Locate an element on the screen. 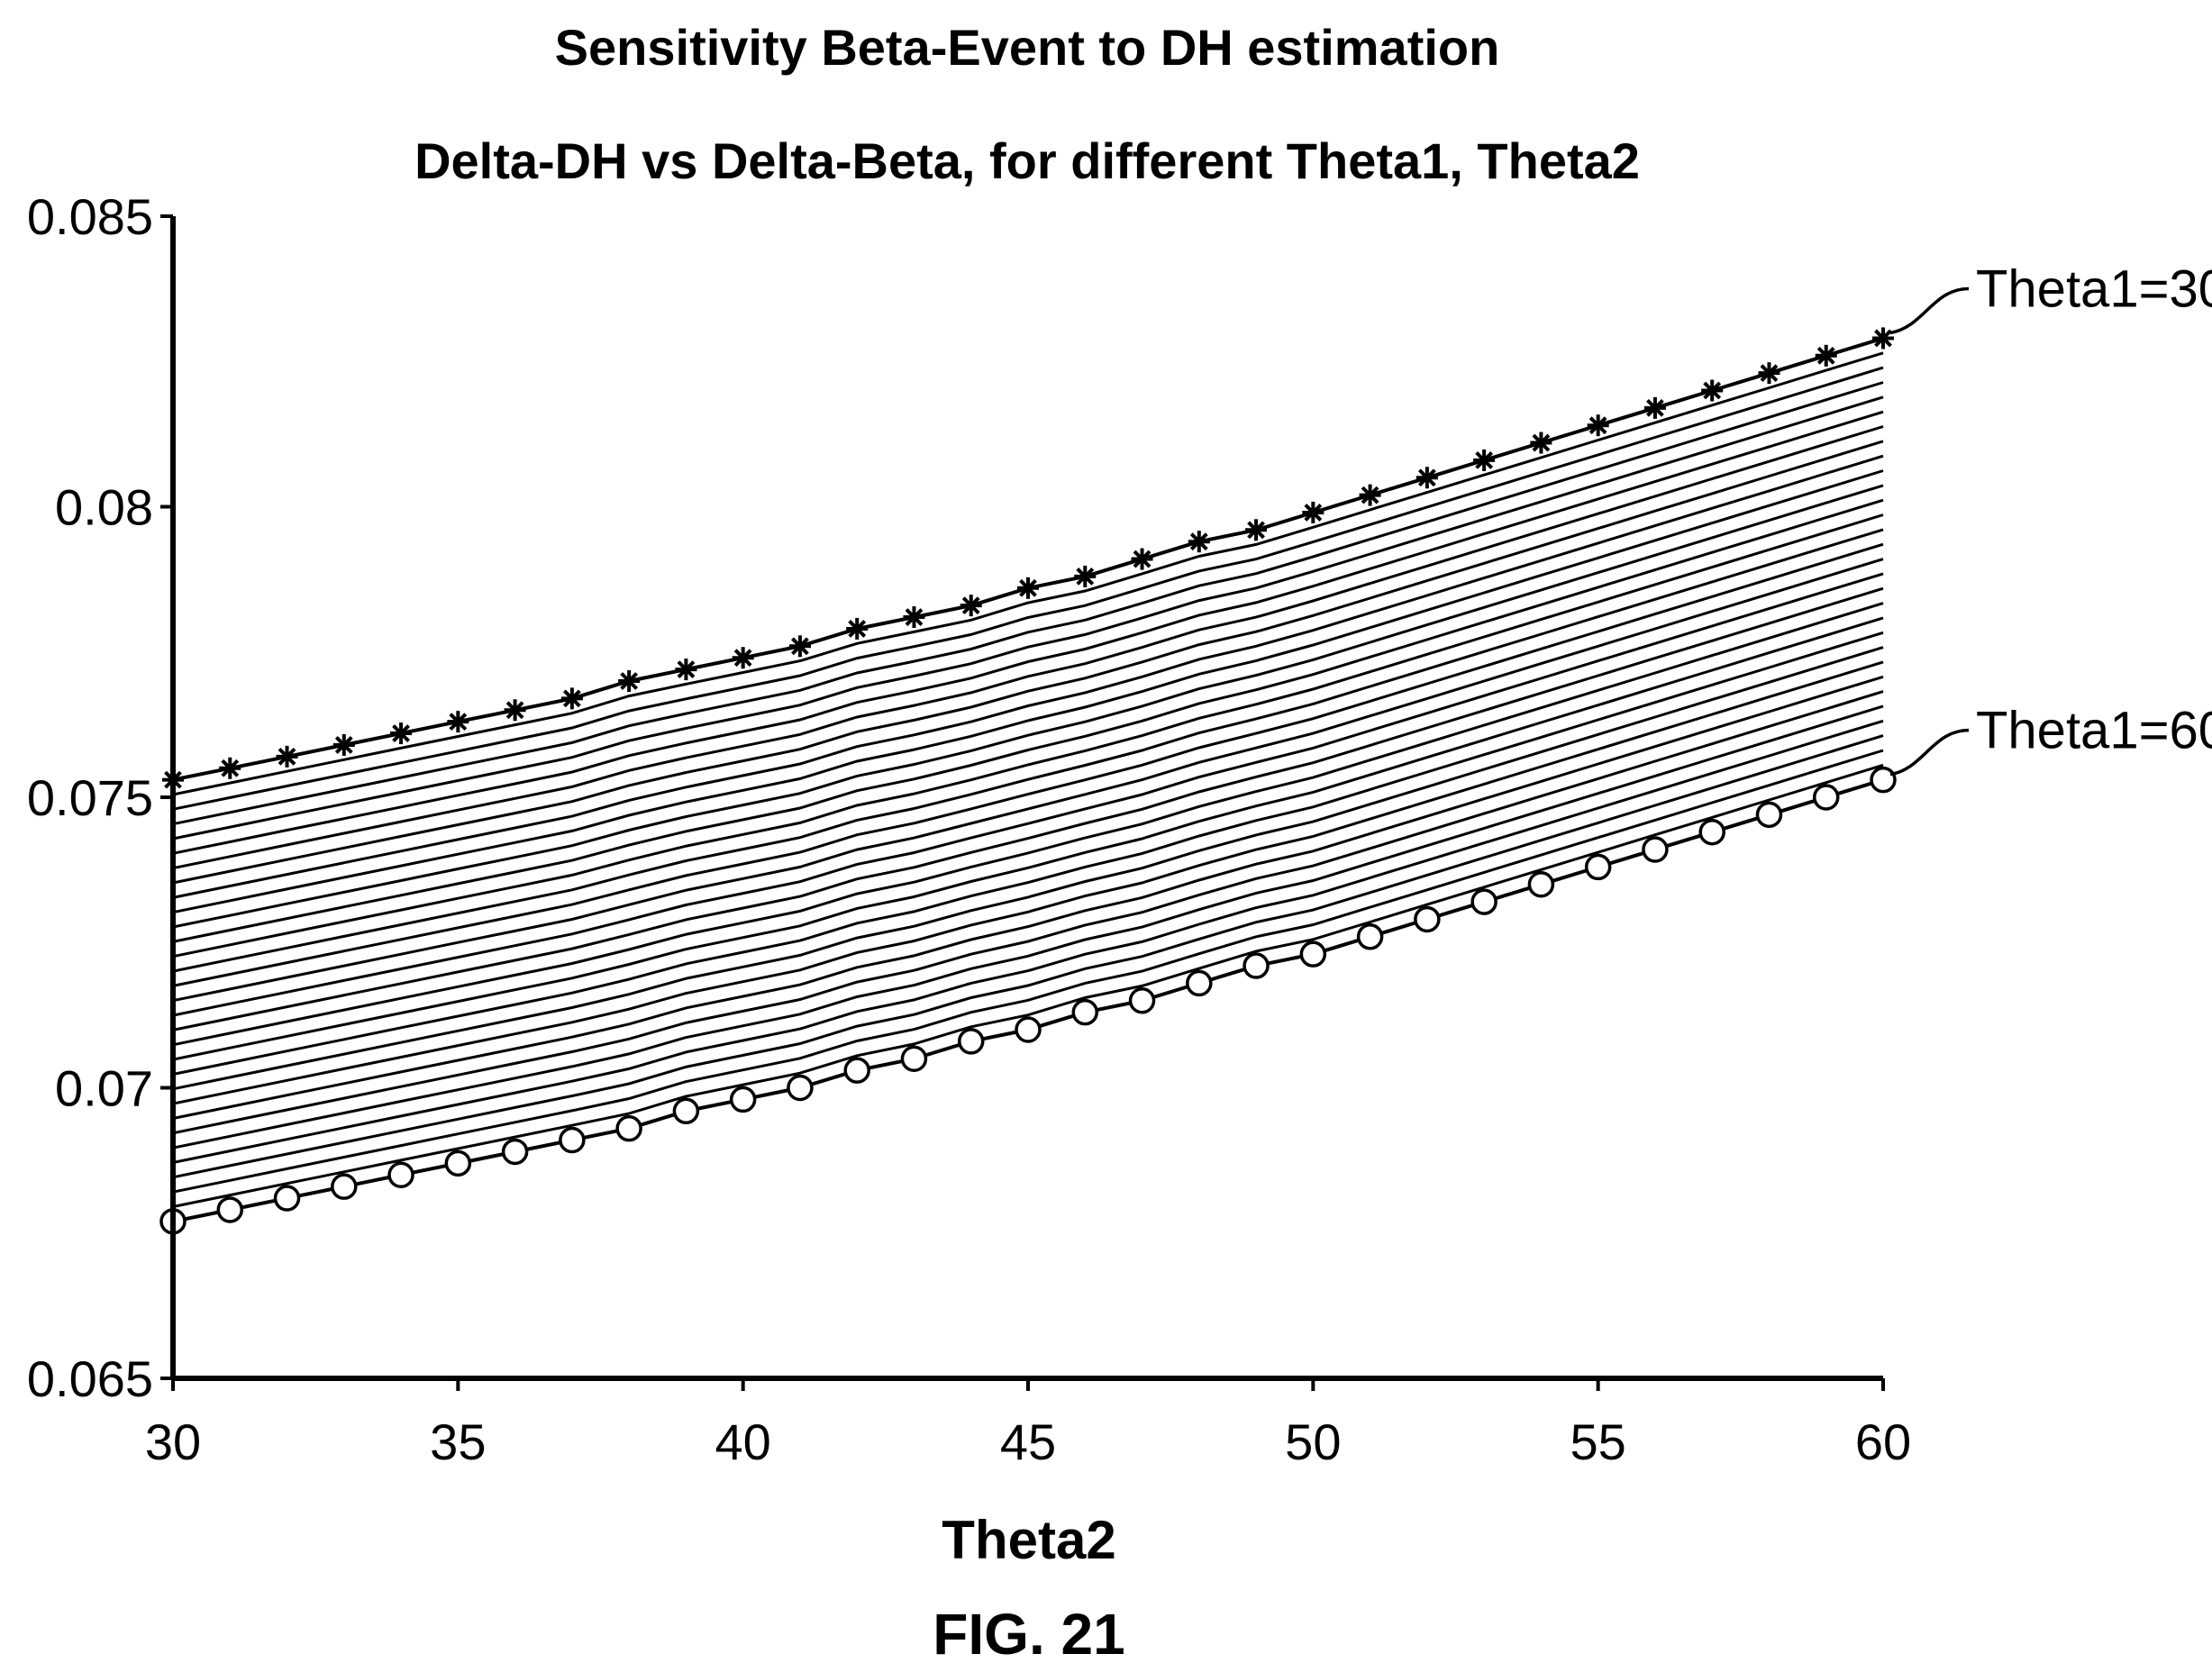 The width and height of the screenshot is (2212, 1672). y-tick-label: 0.08 is located at coordinates (104, 507).